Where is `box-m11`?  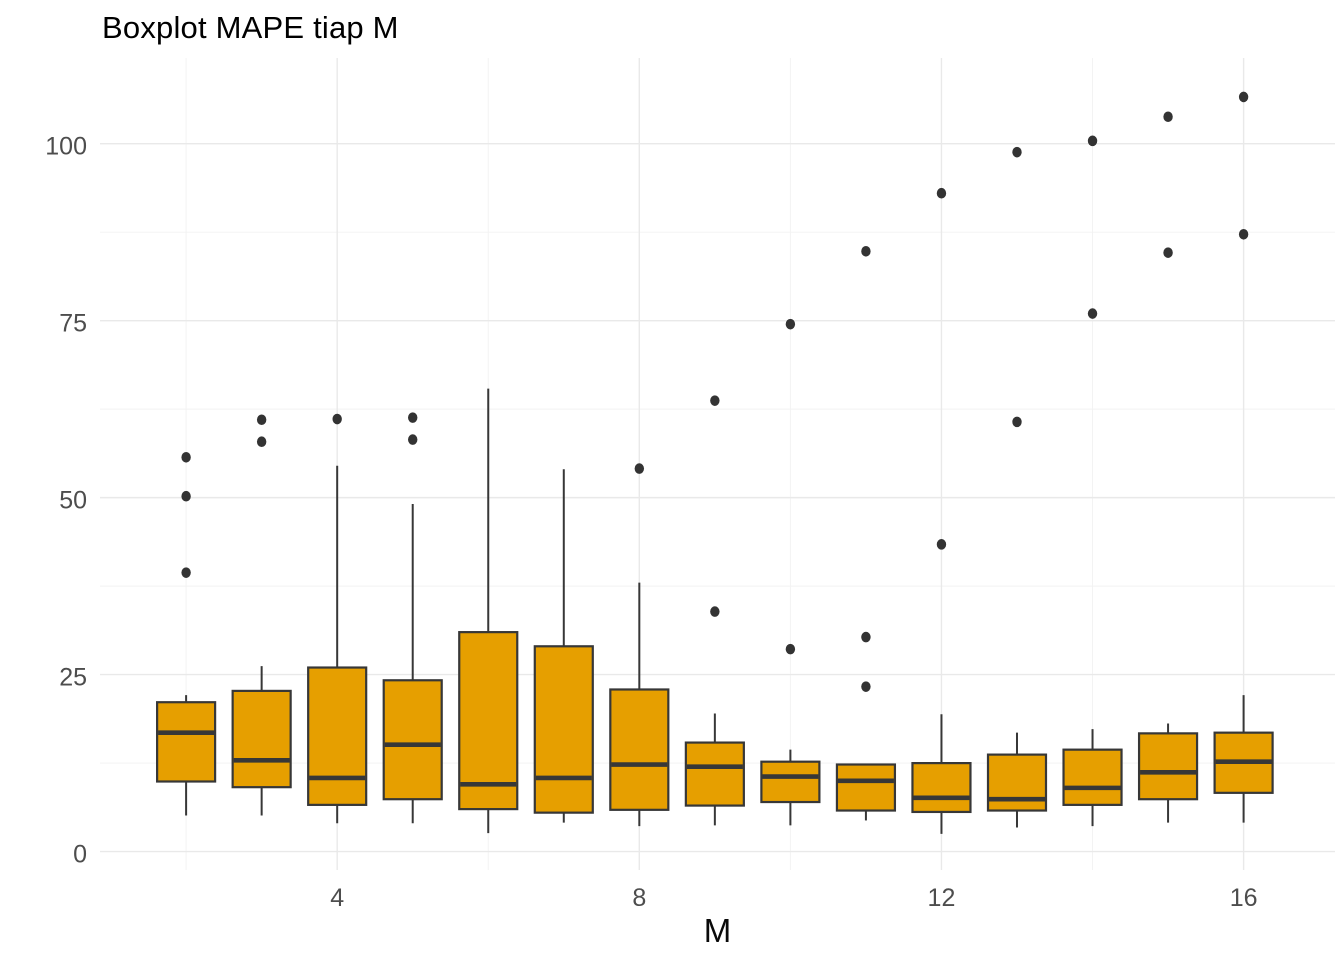 box-m11 is located at coordinates (866, 787).